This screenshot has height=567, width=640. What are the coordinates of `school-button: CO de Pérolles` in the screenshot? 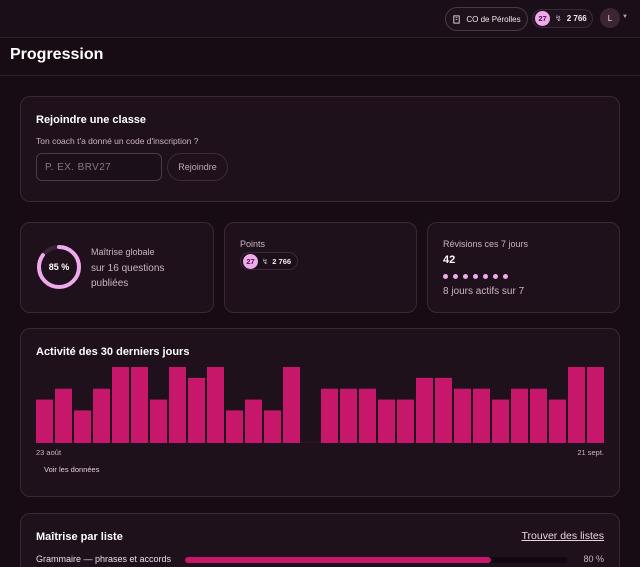 It's located at (486, 19).